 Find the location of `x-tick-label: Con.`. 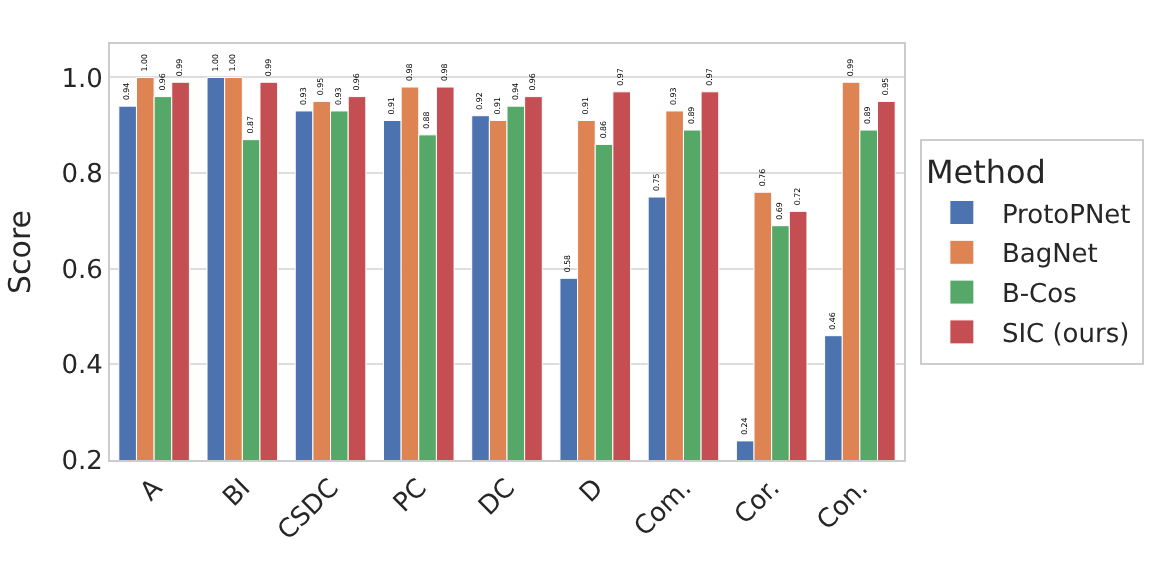

x-tick-label: Con. is located at coordinates (843, 505).